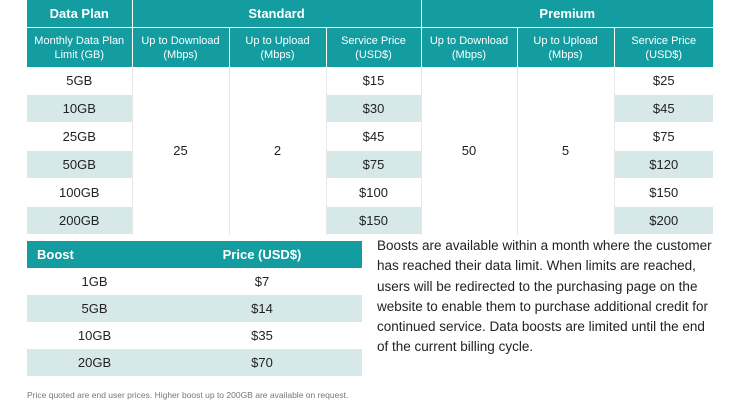  What do you see at coordinates (663, 192) in the screenshot?
I see `prem-price: $150` at bounding box center [663, 192].